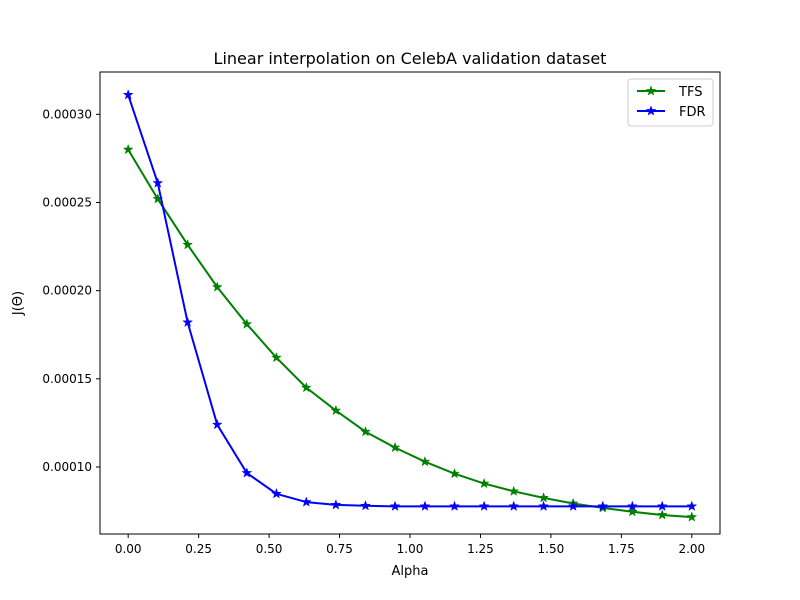  What do you see at coordinates (621, 549) in the screenshot?
I see `x-tick-label: 1.75` at bounding box center [621, 549].